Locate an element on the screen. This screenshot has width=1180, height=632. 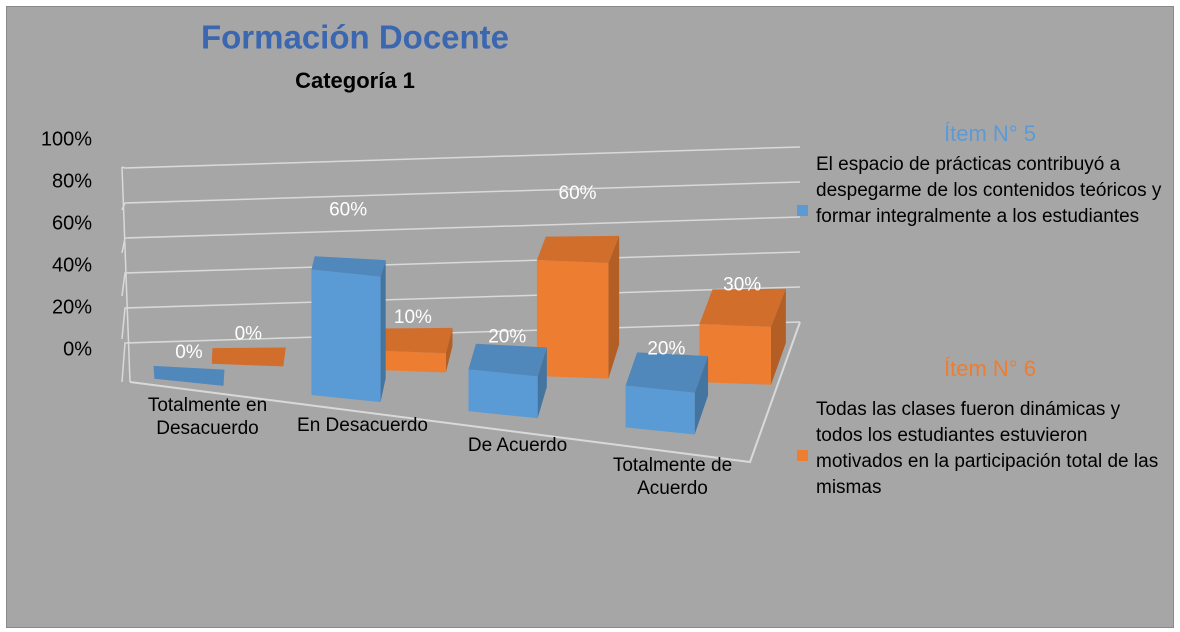
chart-subtitle: Categoría 1 is located at coordinates (355, 80).